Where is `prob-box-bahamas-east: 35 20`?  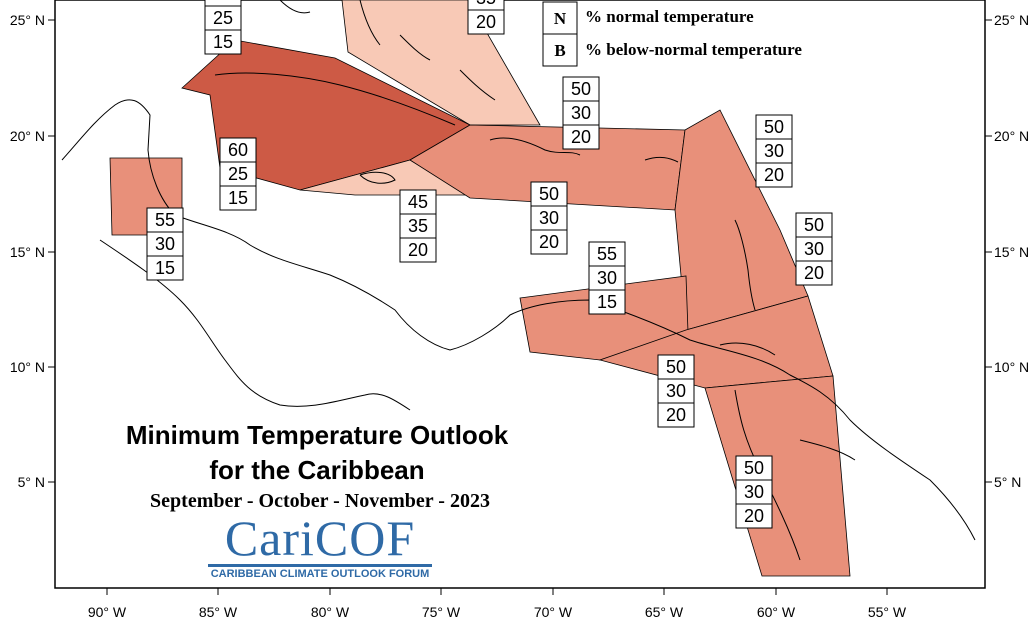 prob-box-bahamas-east: 35 20 is located at coordinates (486, 17).